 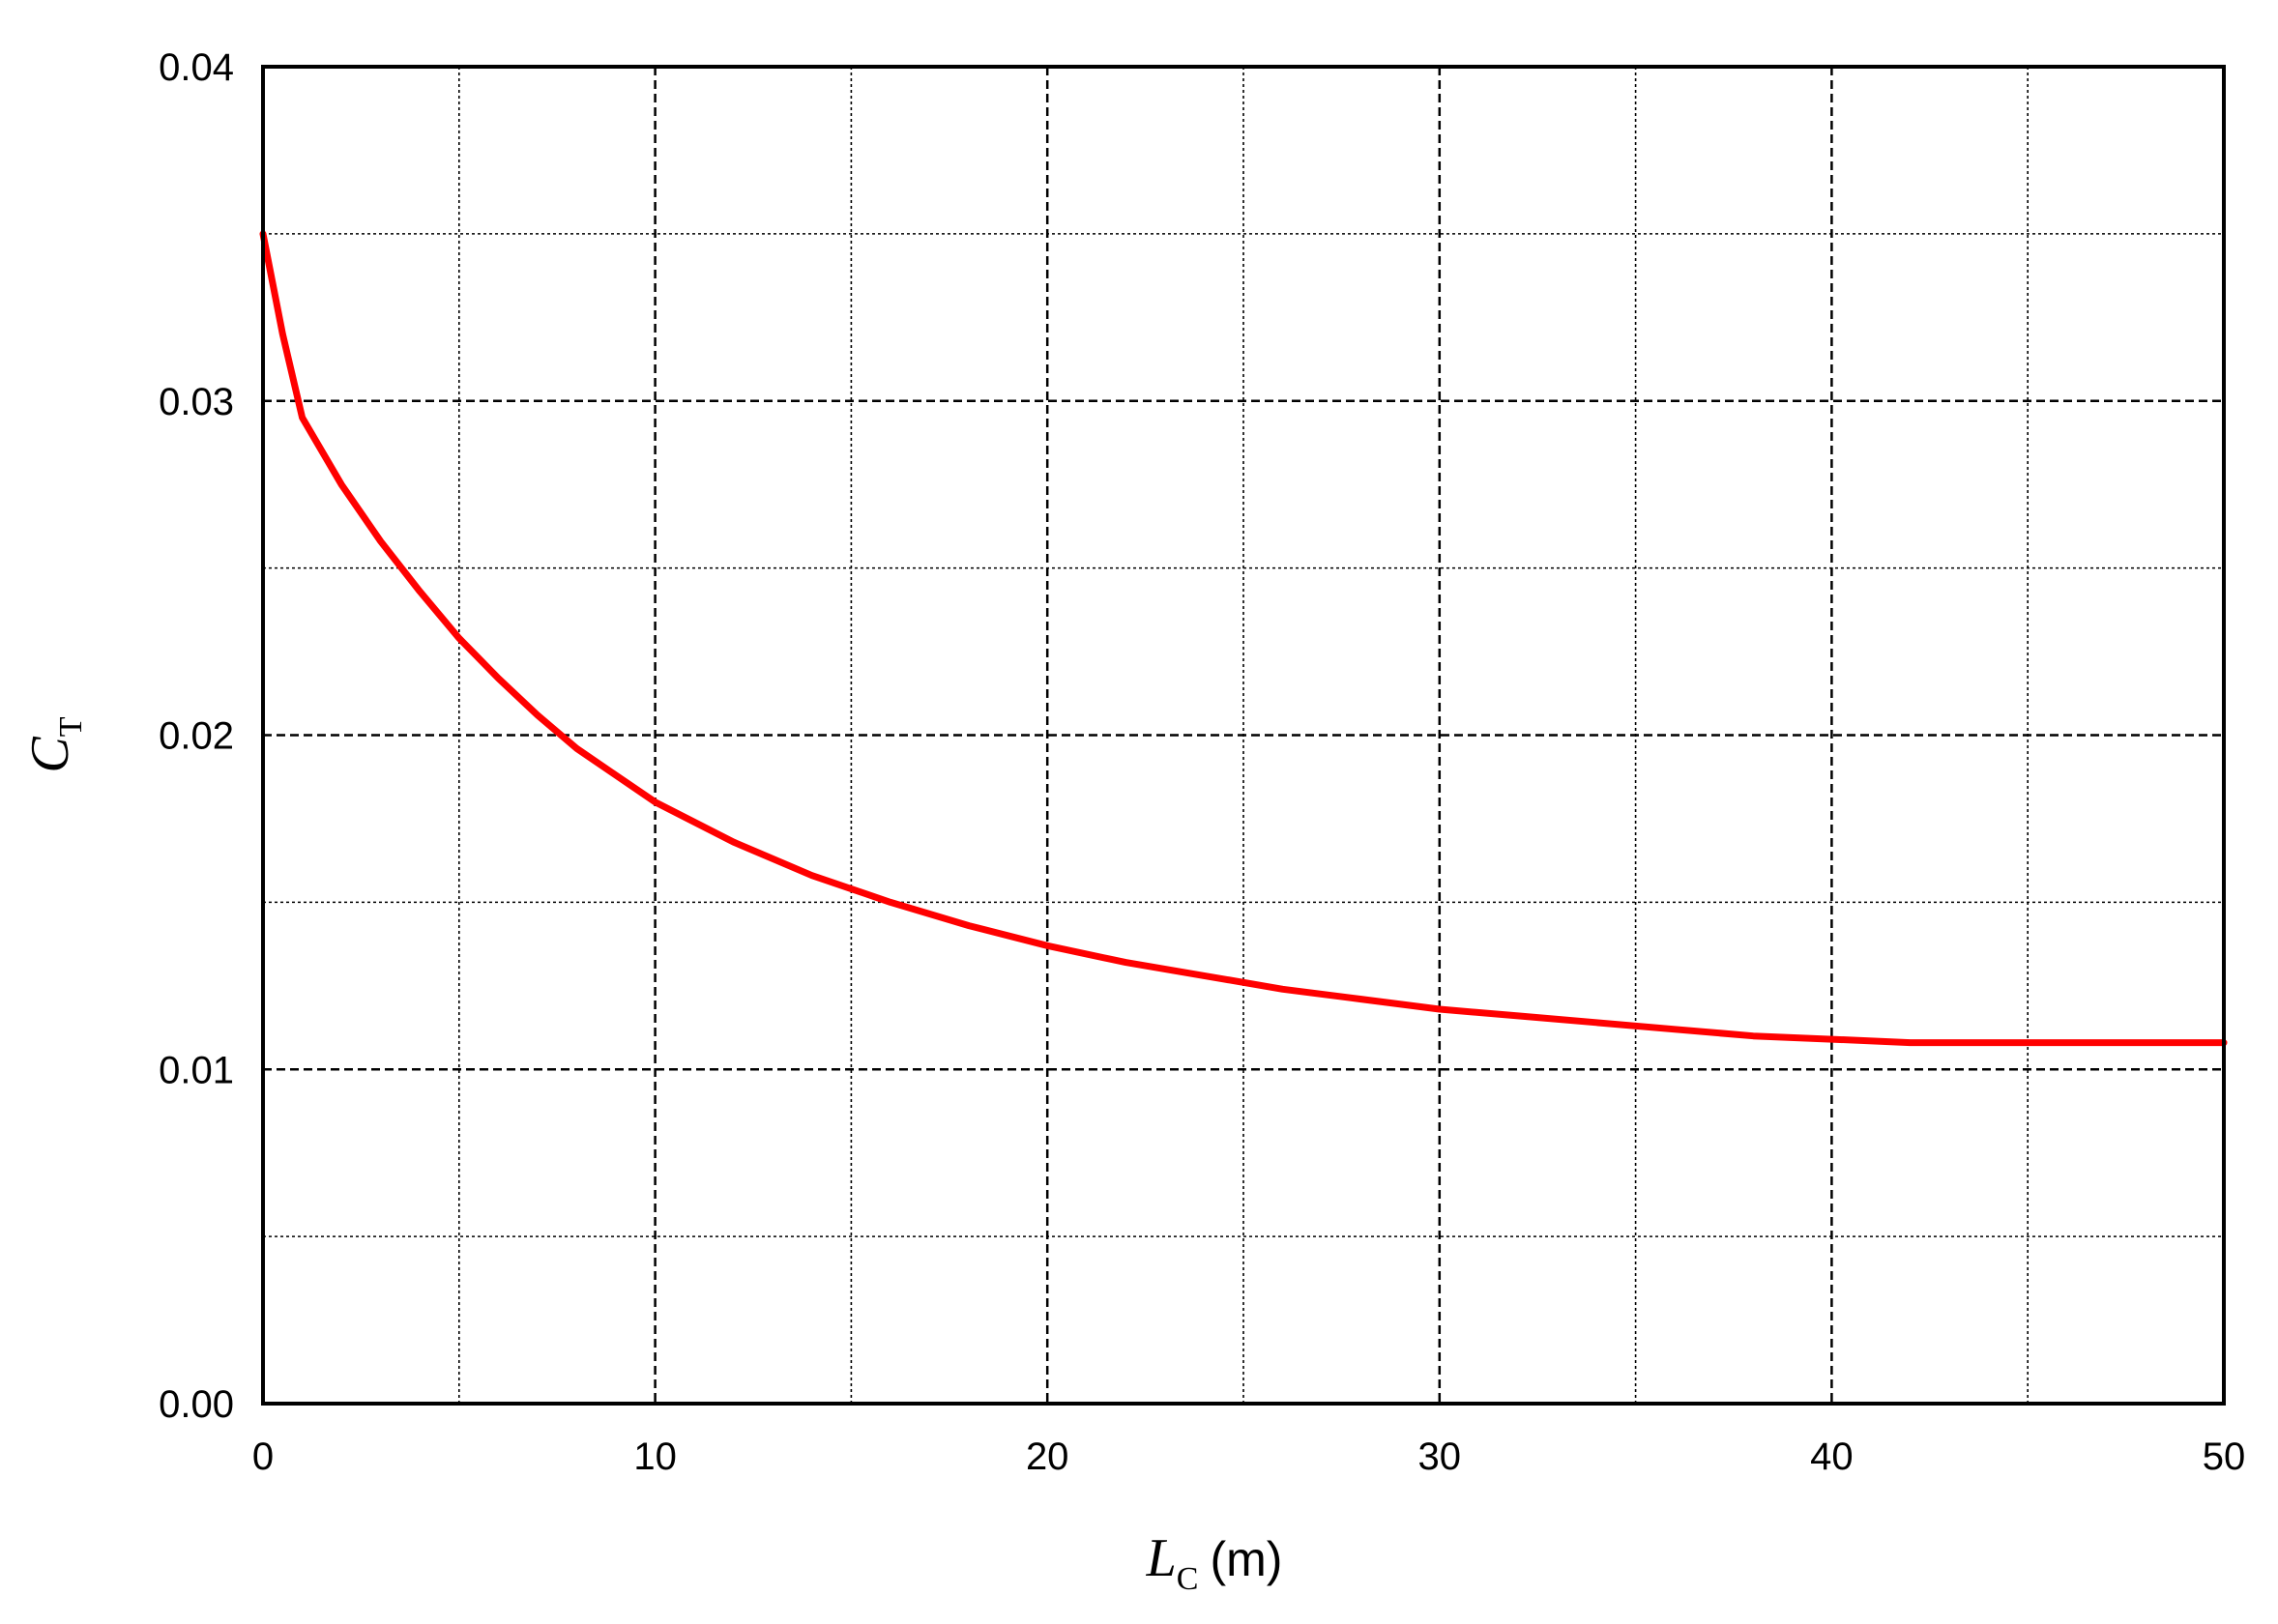 What do you see at coordinates (655, 1457) in the screenshot?
I see `x-tick-label: 10` at bounding box center [655, 1457].